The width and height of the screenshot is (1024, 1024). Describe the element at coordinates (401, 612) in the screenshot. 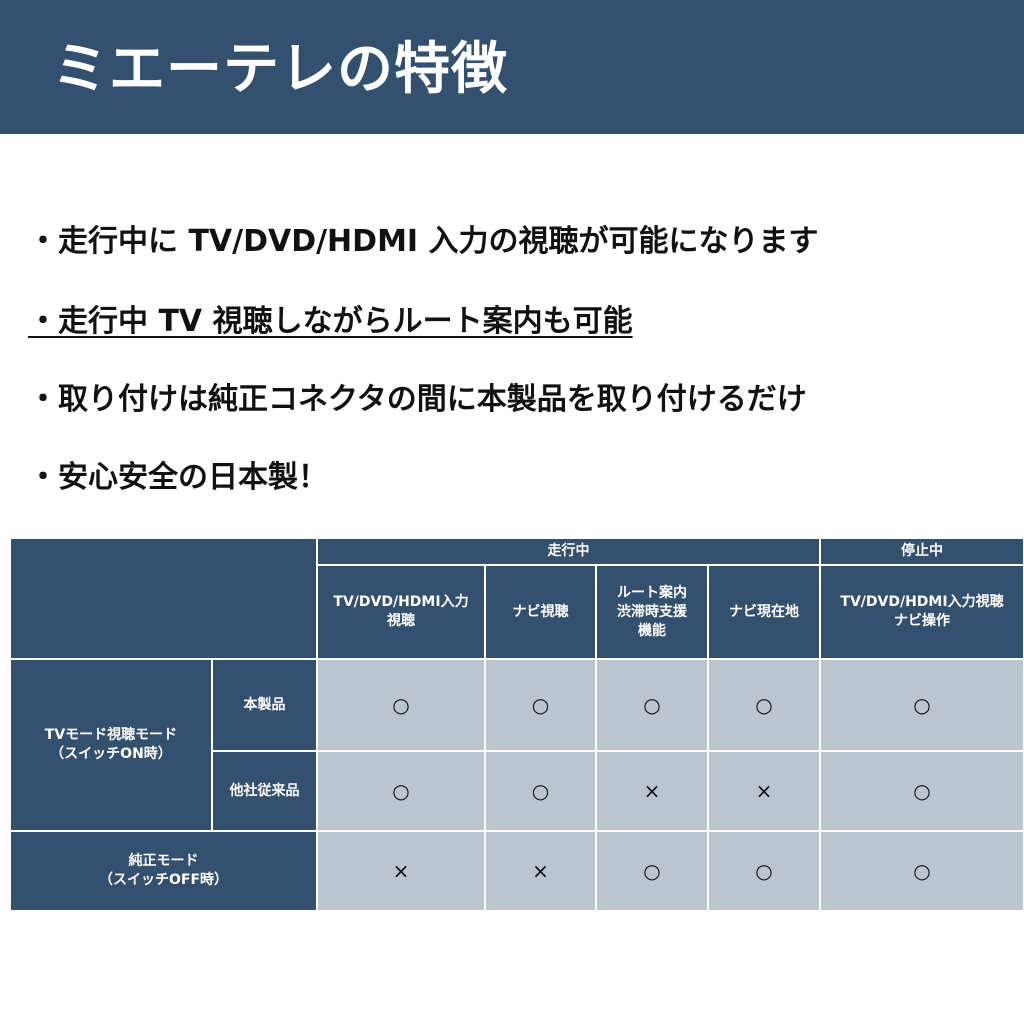

I see `column-header: TV/DVD/HDMI入力 視聴` at that location.